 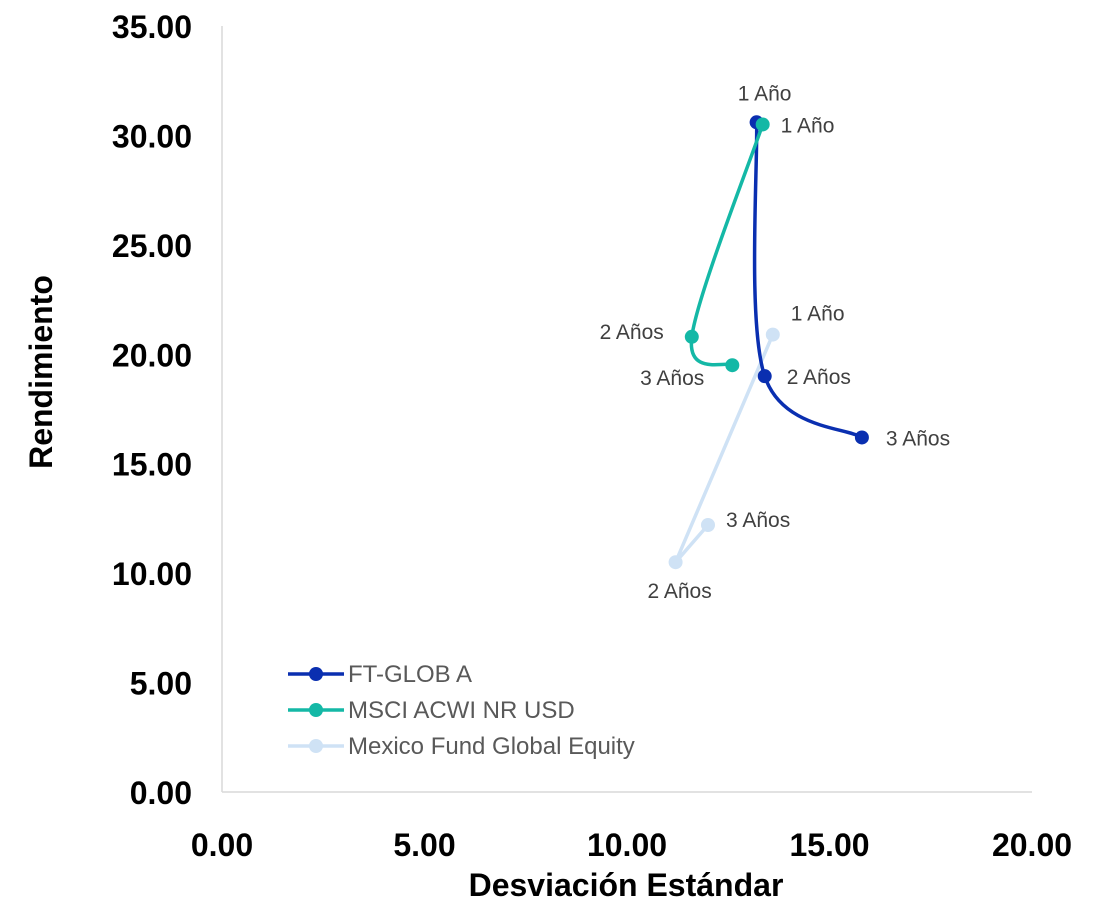 I want to click on y-tick-label: 15.00, so click(x=152, y=465).